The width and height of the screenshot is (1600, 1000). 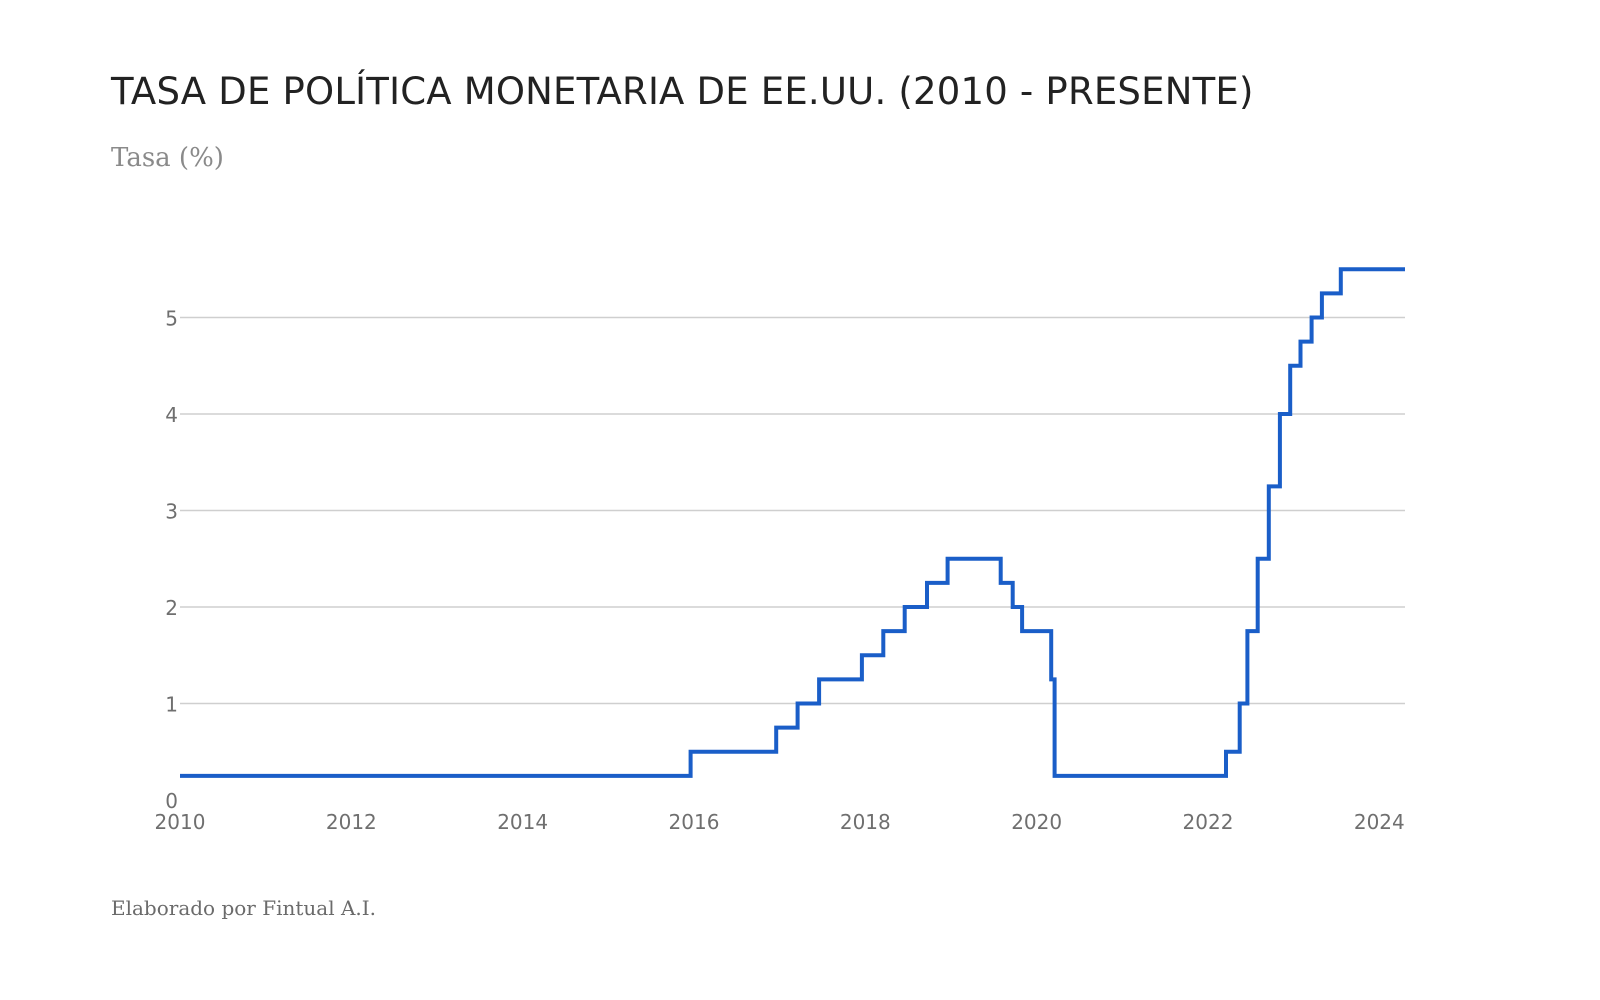 What do you see at coordinates (244, 908) in the screenshot?
I see `credit-footer: Elaborado por Fintual A.I.` at bounding box center [244, 908].